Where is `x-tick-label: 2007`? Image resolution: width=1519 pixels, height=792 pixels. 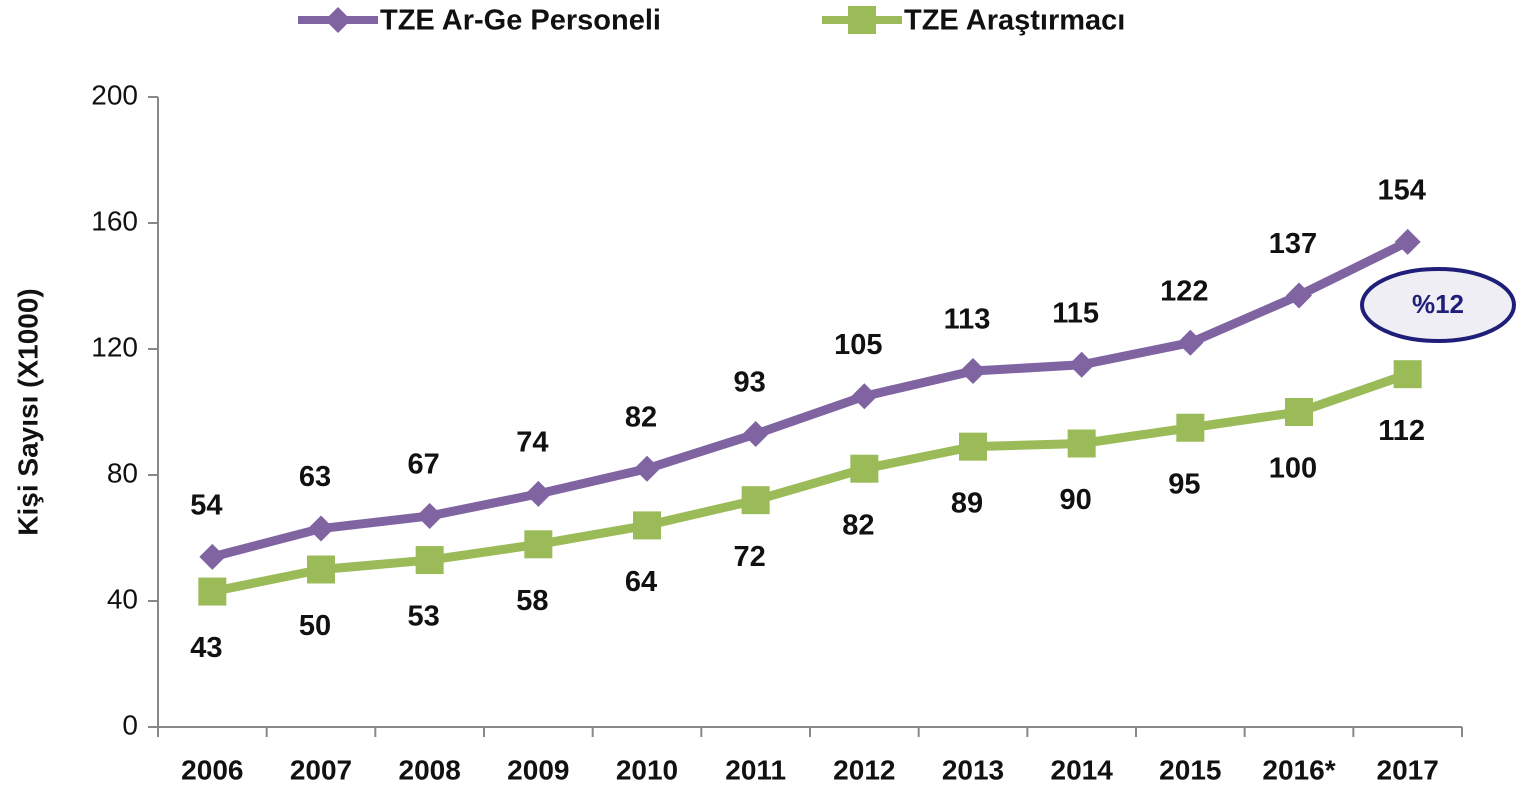
x-tick-label: 2007 is located at coordinates (321, 769).